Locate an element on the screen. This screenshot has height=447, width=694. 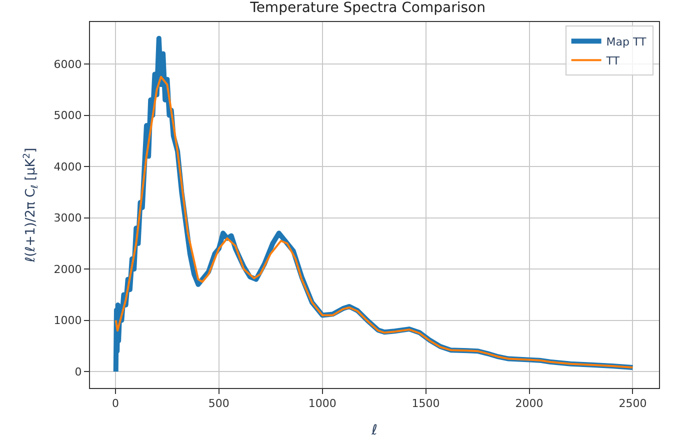
x-tick-label: 1000 is located at coordinates (322, 403).